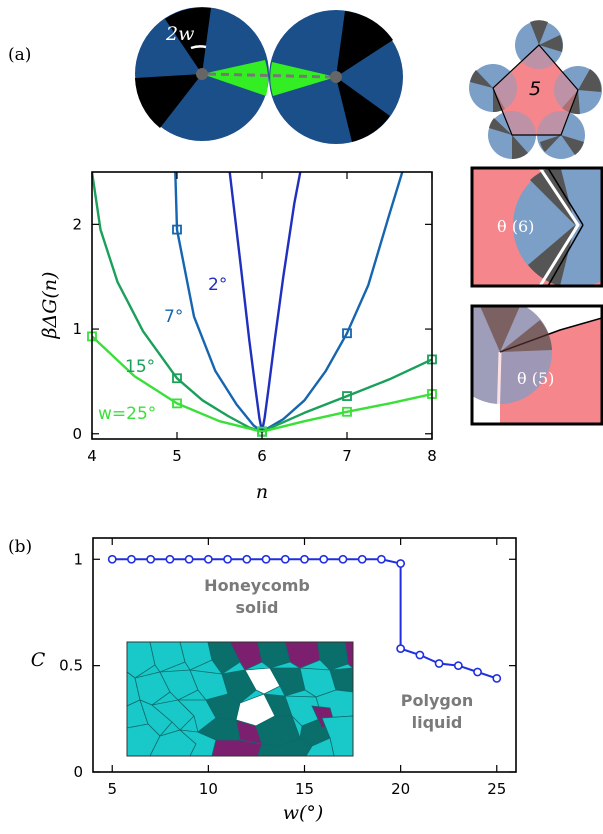  I want to click on inset-theta-5-label: θ (5), so click(535, 378).